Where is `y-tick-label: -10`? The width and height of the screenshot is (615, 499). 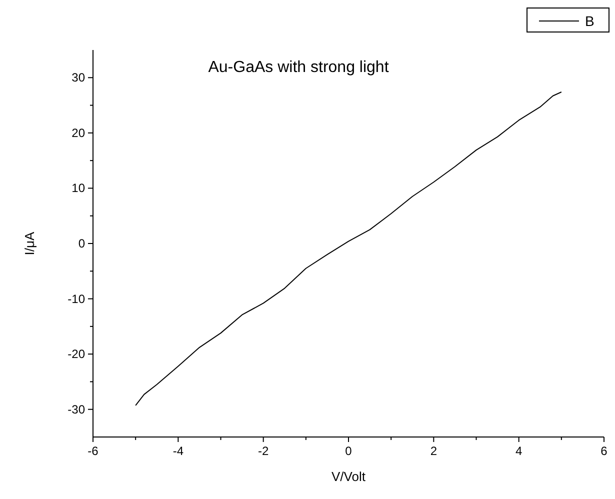 y-tick-label: -10 is located at coordinates (77, 299).